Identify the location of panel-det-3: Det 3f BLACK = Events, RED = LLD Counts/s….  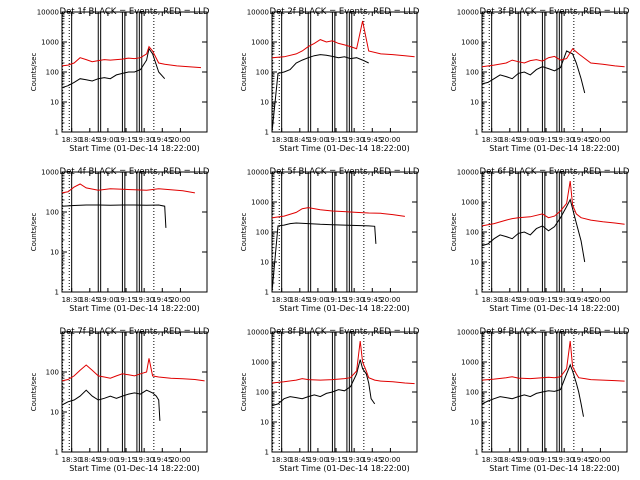
(540, 80).